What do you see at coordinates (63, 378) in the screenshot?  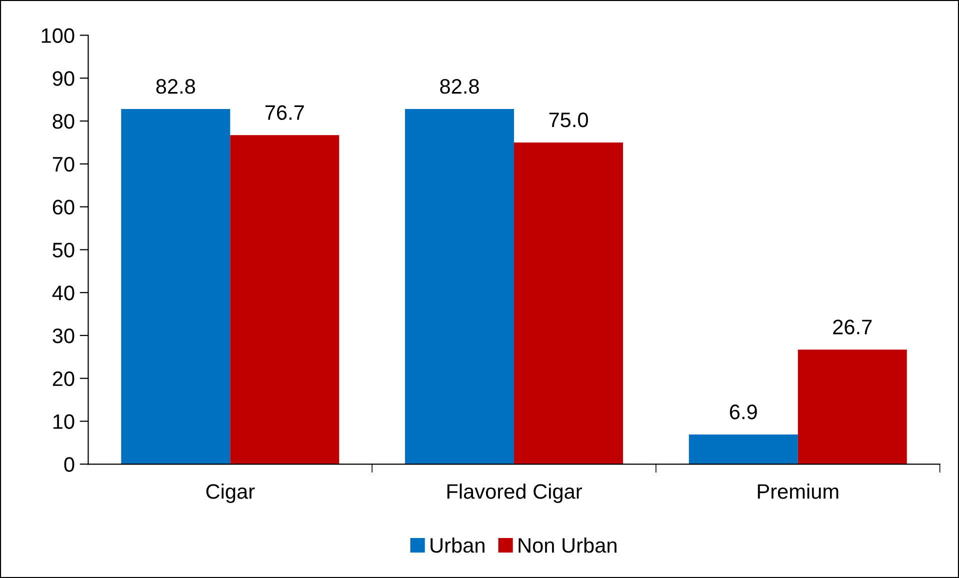 I see `y-tick-label: 20` at bounding box center [63, 378].